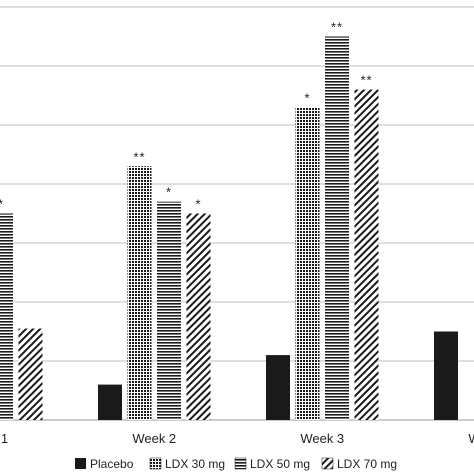 This screenshot has height=474, width=474. I want to click on x-tick-label: Week 2, so click(154, 438).